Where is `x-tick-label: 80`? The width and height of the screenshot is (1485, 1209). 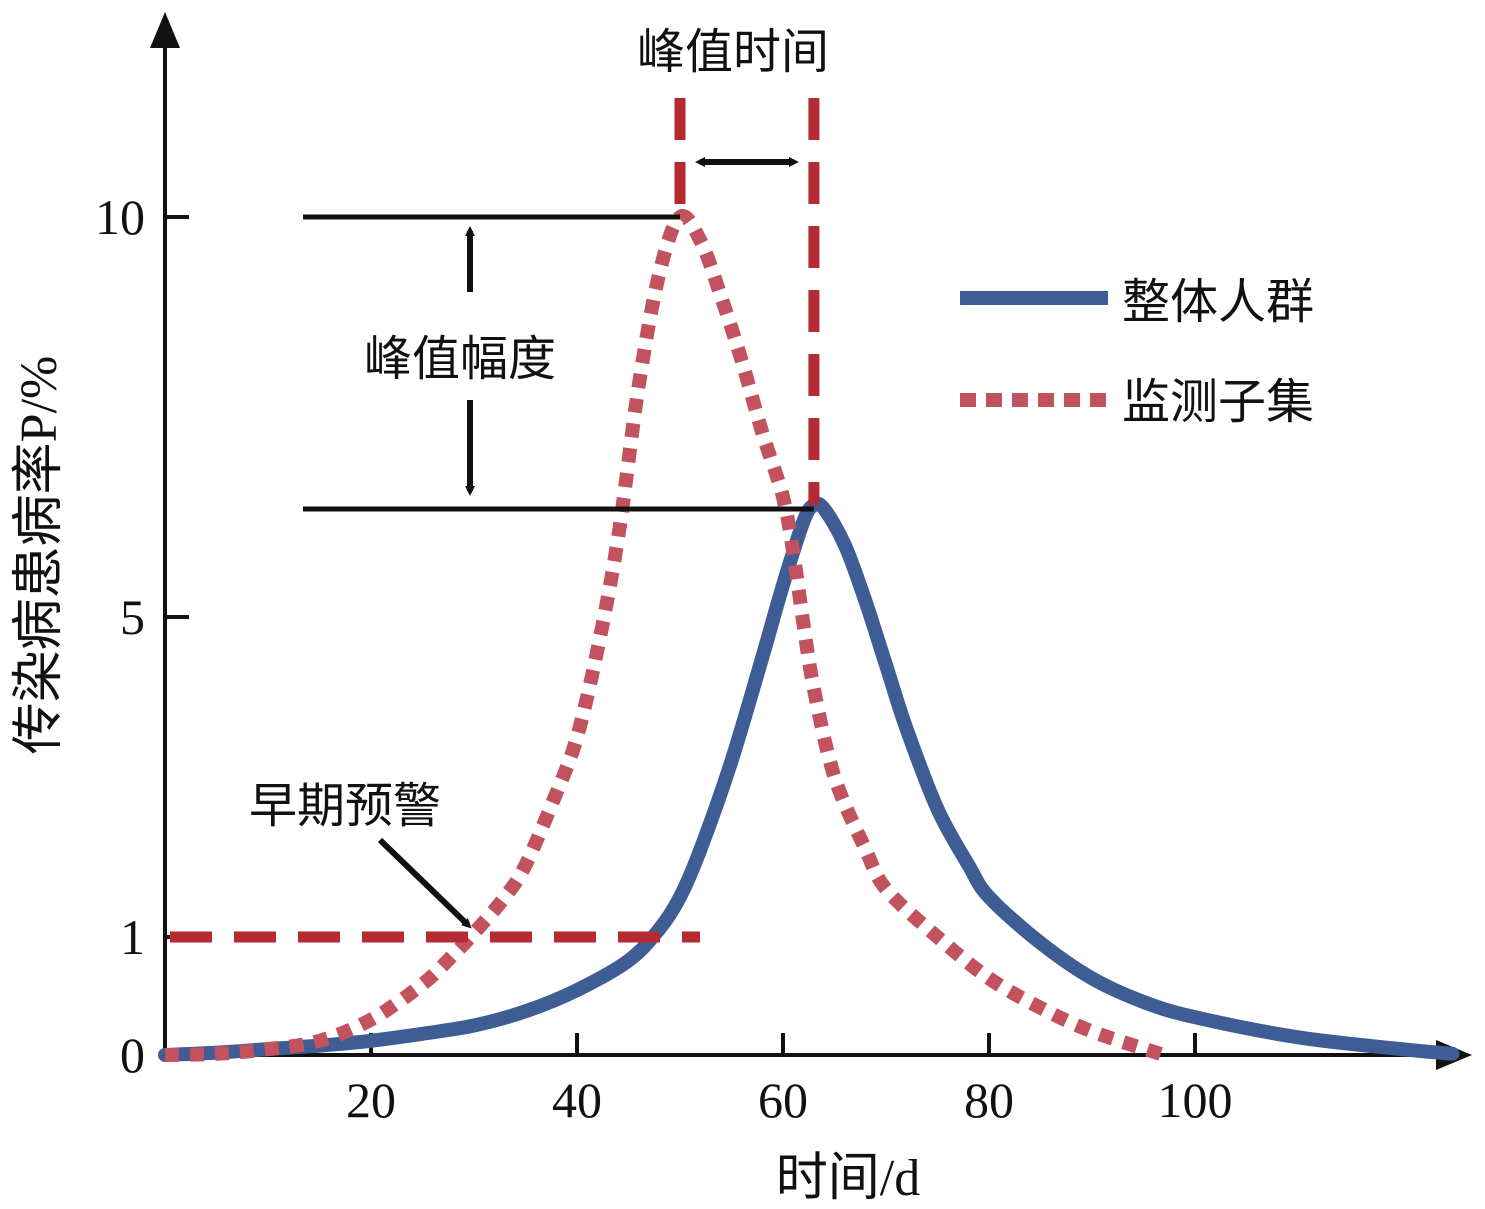
x-tick-label: 80 is located at coordinates (989, 1100).